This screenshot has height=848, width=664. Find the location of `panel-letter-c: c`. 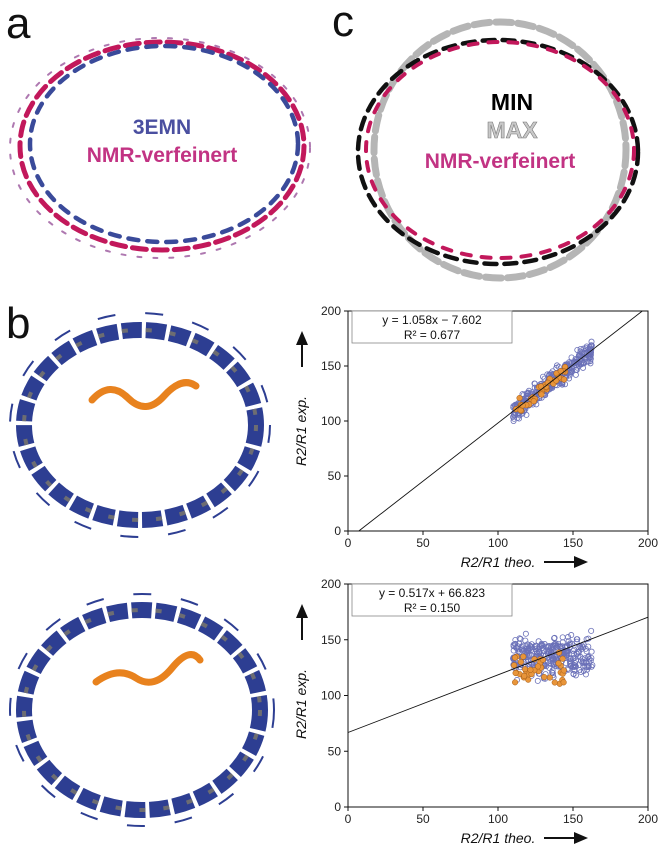

panel-letter-c: c is located at coordinates (343, 23).